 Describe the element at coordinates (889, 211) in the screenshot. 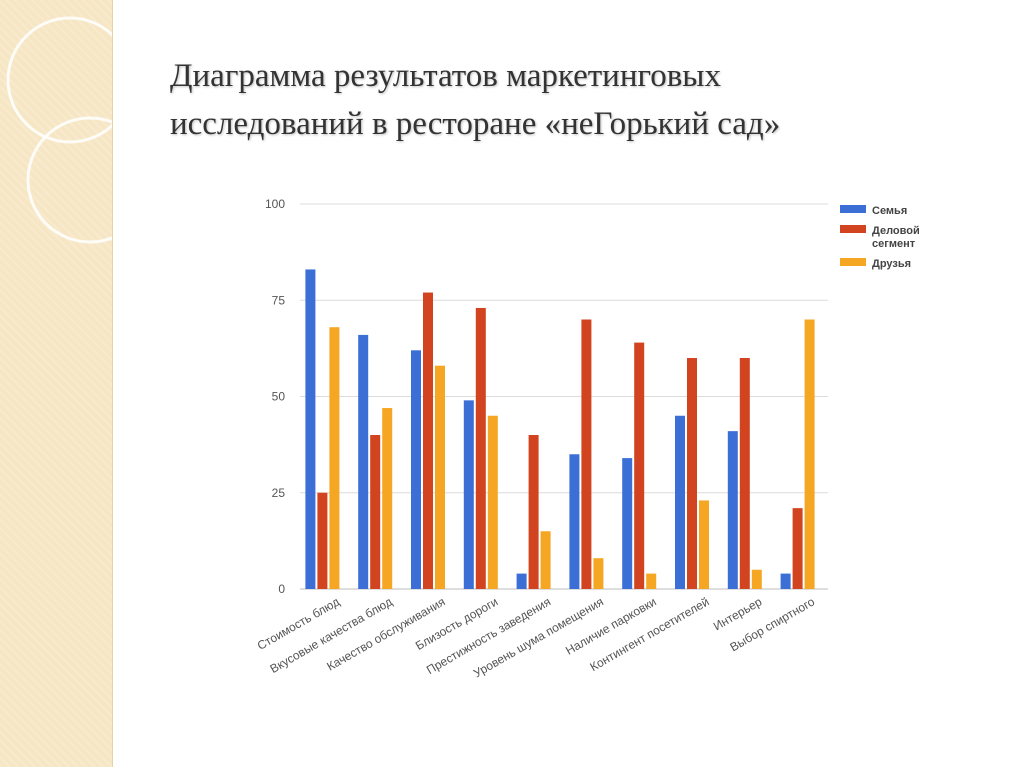

I see `legend-label: Семья` at that location.